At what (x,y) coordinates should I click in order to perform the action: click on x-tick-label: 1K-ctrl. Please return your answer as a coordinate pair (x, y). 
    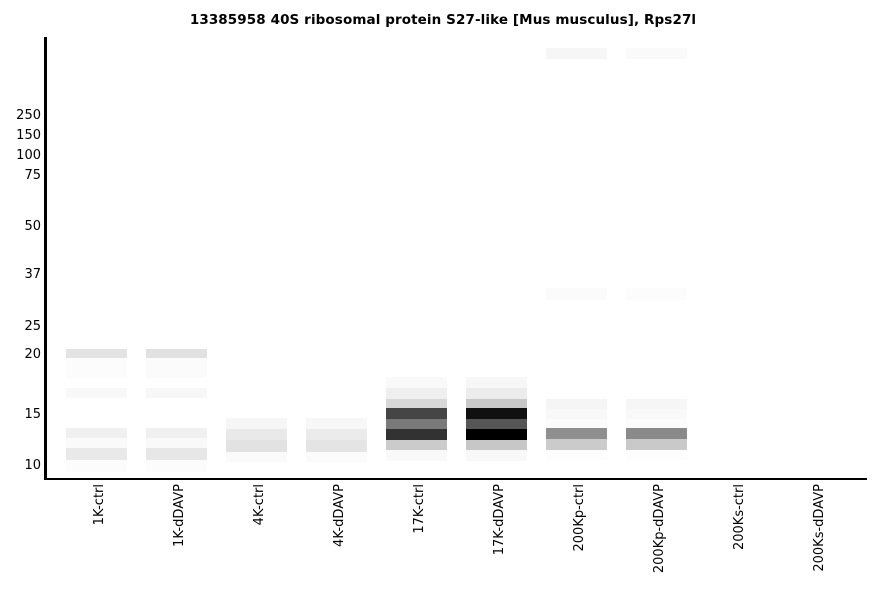
    Looking at the image, I should click on (99, 505).